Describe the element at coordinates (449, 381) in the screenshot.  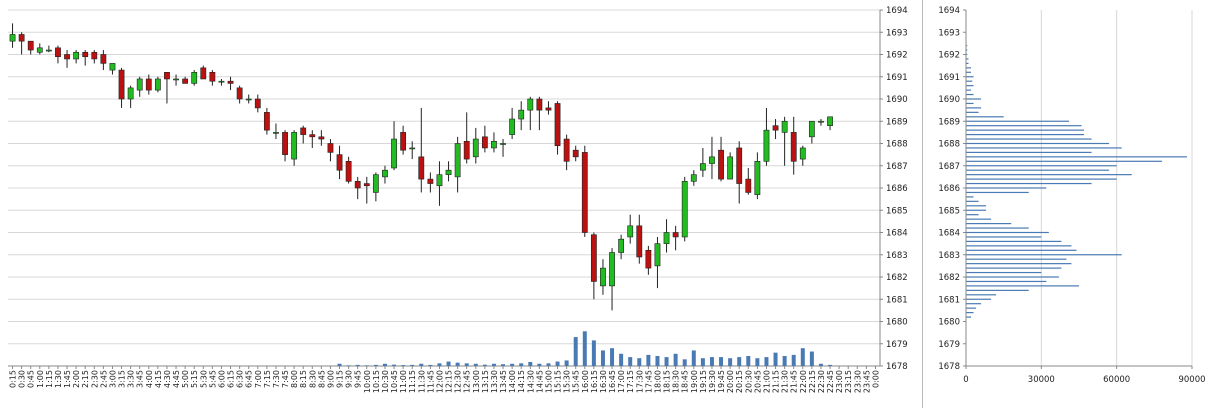
I see `x-tick-label: 12:15` at that location.